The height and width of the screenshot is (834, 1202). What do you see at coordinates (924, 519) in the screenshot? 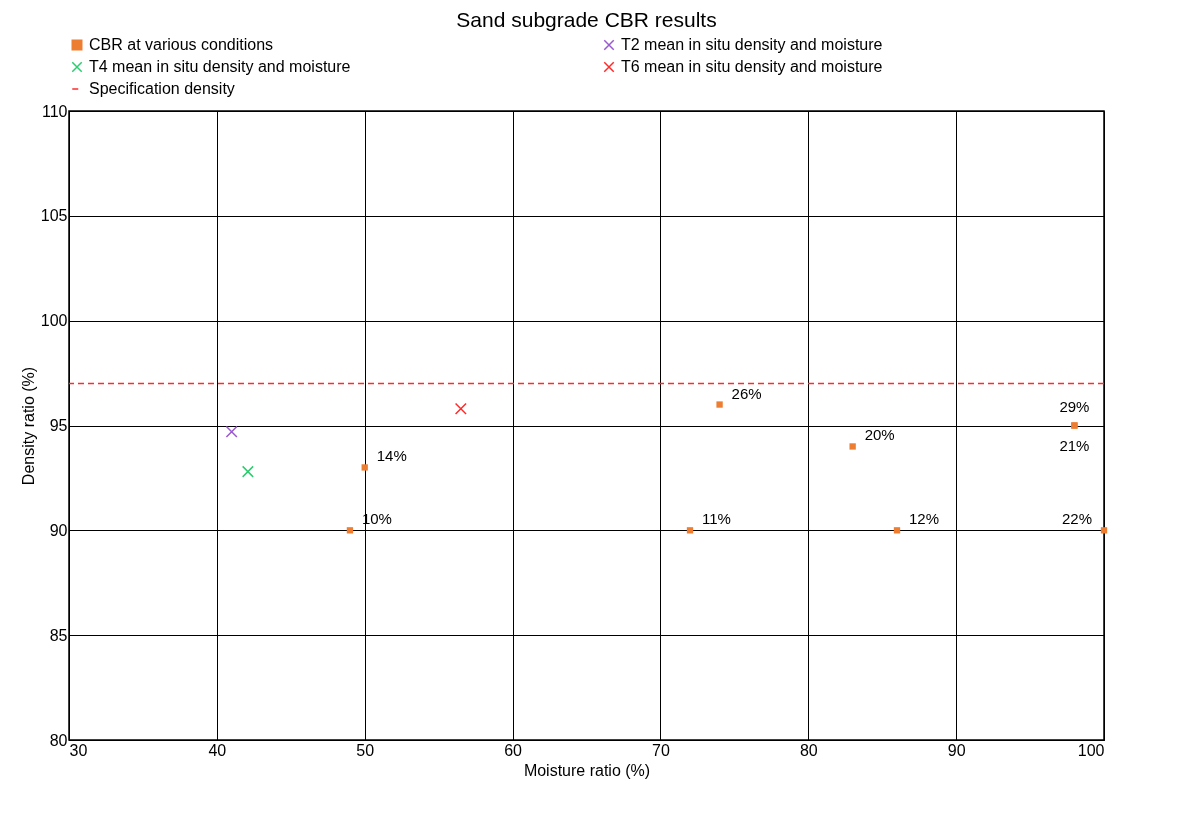
I see `annotation: 12%` at bounding box center [924, 519].